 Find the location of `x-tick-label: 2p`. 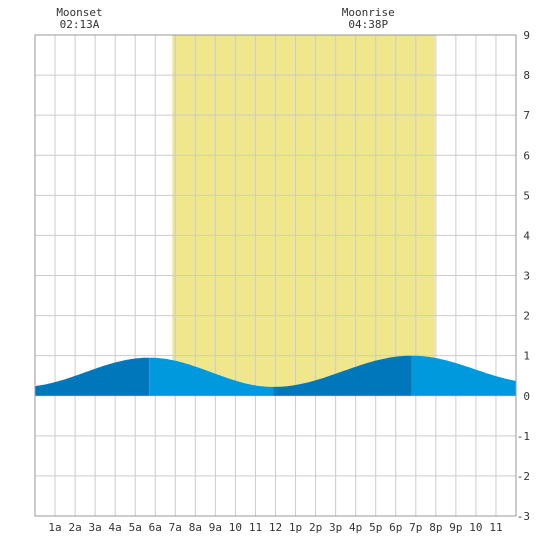

x-tick-label: 2p is located at coordinates (315, 527).